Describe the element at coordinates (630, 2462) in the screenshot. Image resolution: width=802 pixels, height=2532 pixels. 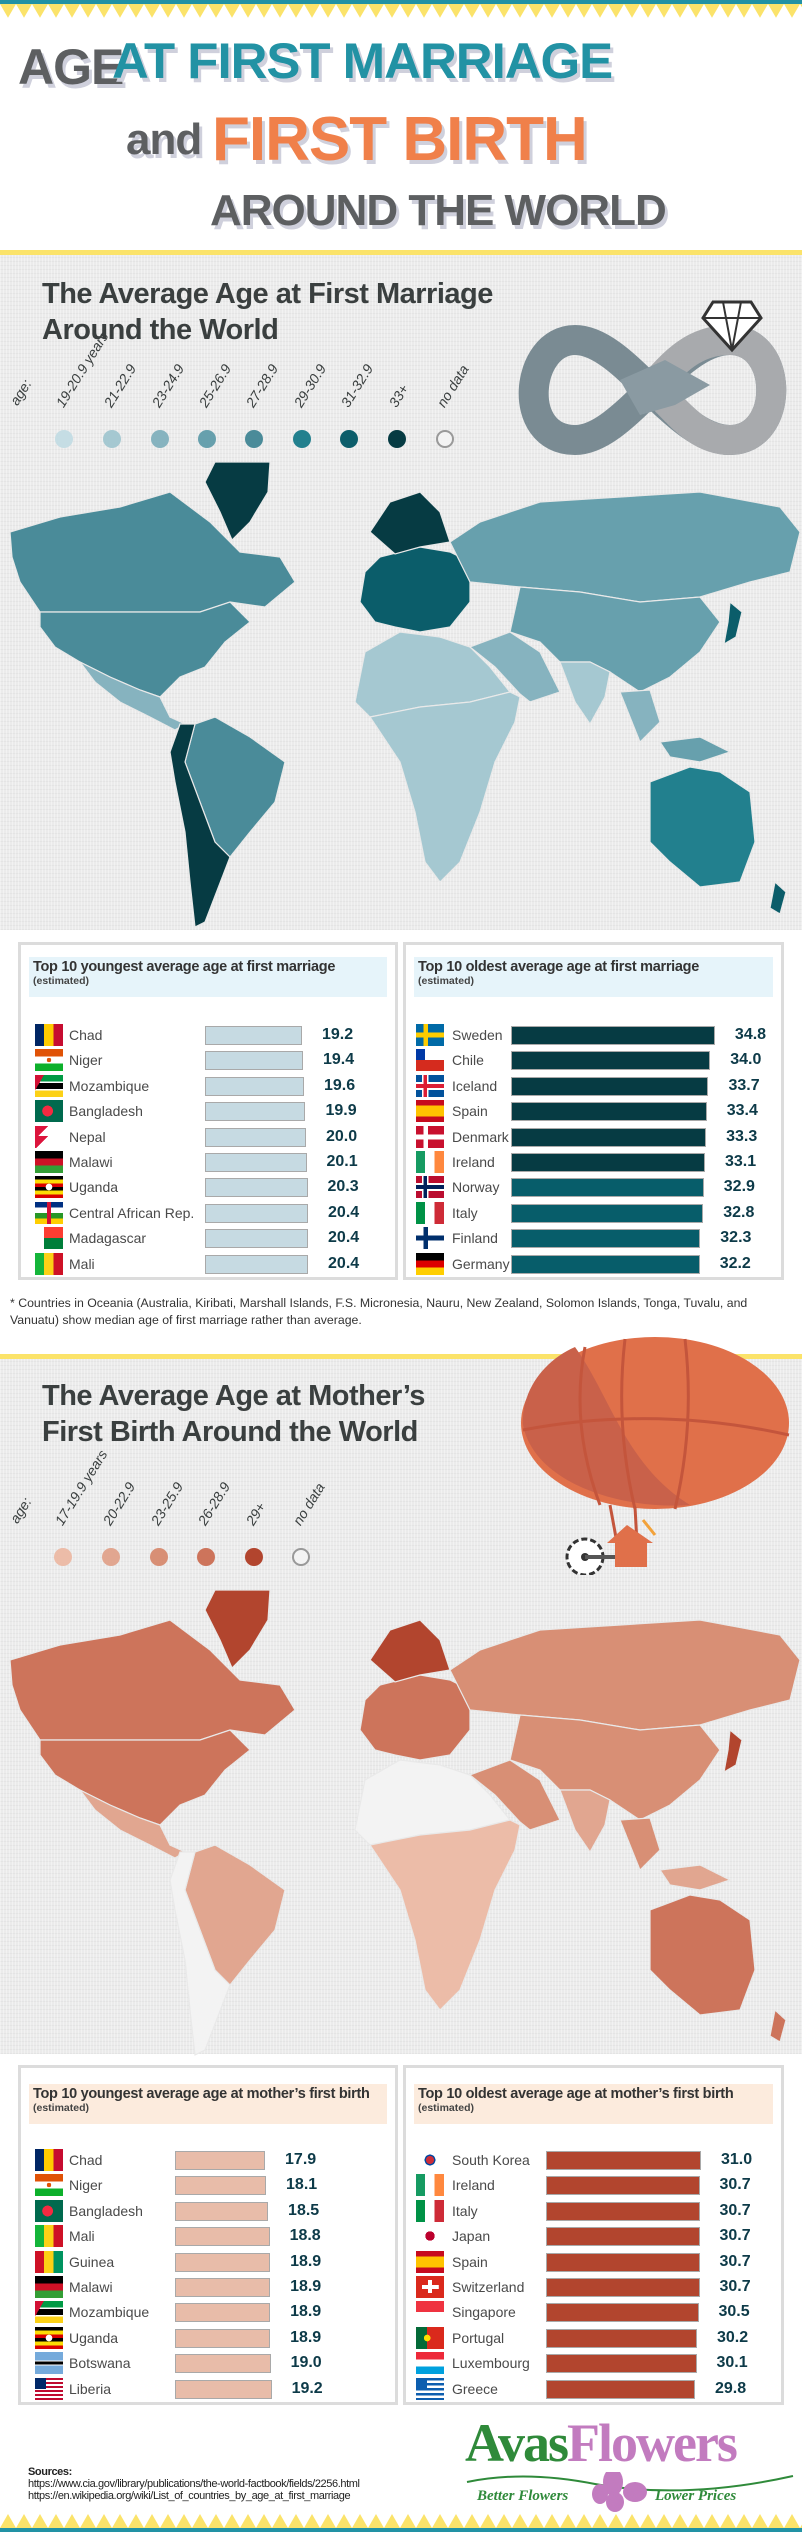
I see `avasflowers-logo: AvasFlowers Better Flowers Lower Prices` at that location.